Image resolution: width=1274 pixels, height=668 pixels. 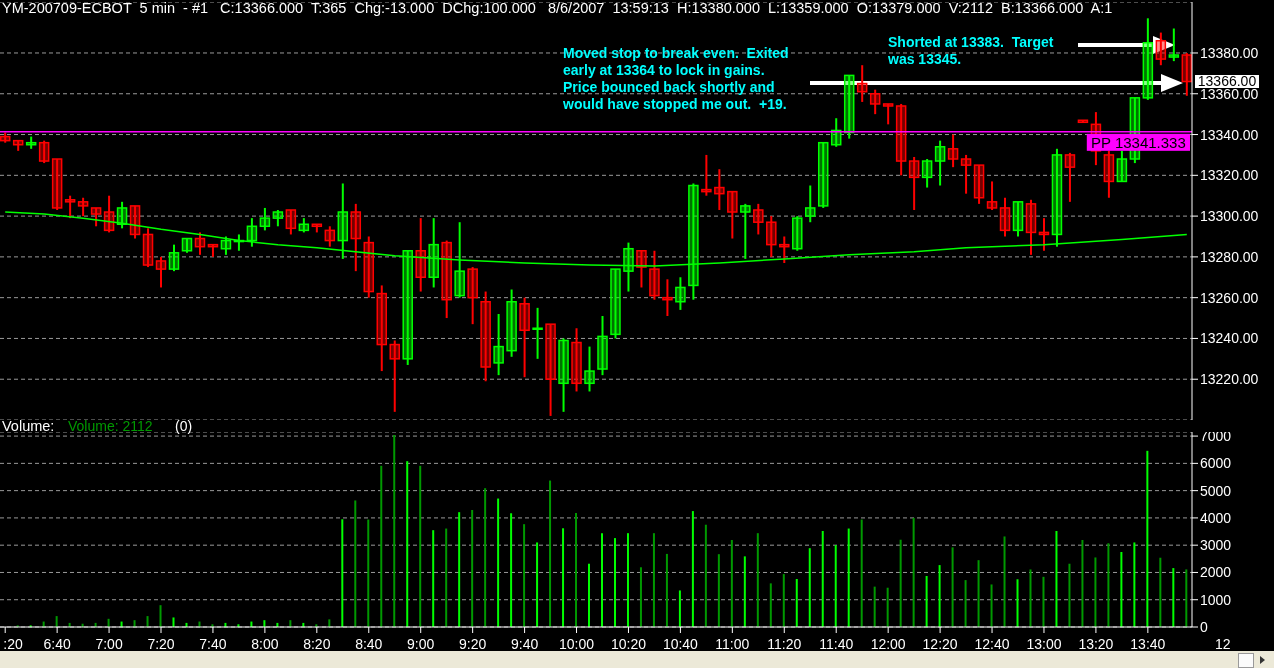 What do you see at coordinates (680, 644) in the screenshot?
I see `x-tick-label: 10:40` at bounding box center [680, 644].